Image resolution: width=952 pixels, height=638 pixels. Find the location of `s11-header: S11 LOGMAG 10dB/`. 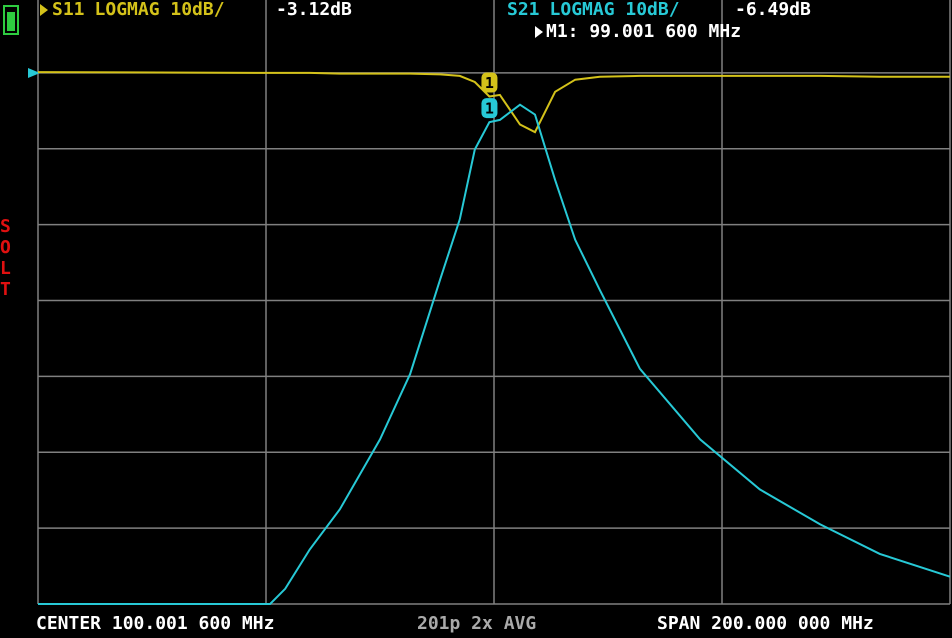

s11-header: S11 LOGMAG 10dB/ is located at coordinates (138, 10).